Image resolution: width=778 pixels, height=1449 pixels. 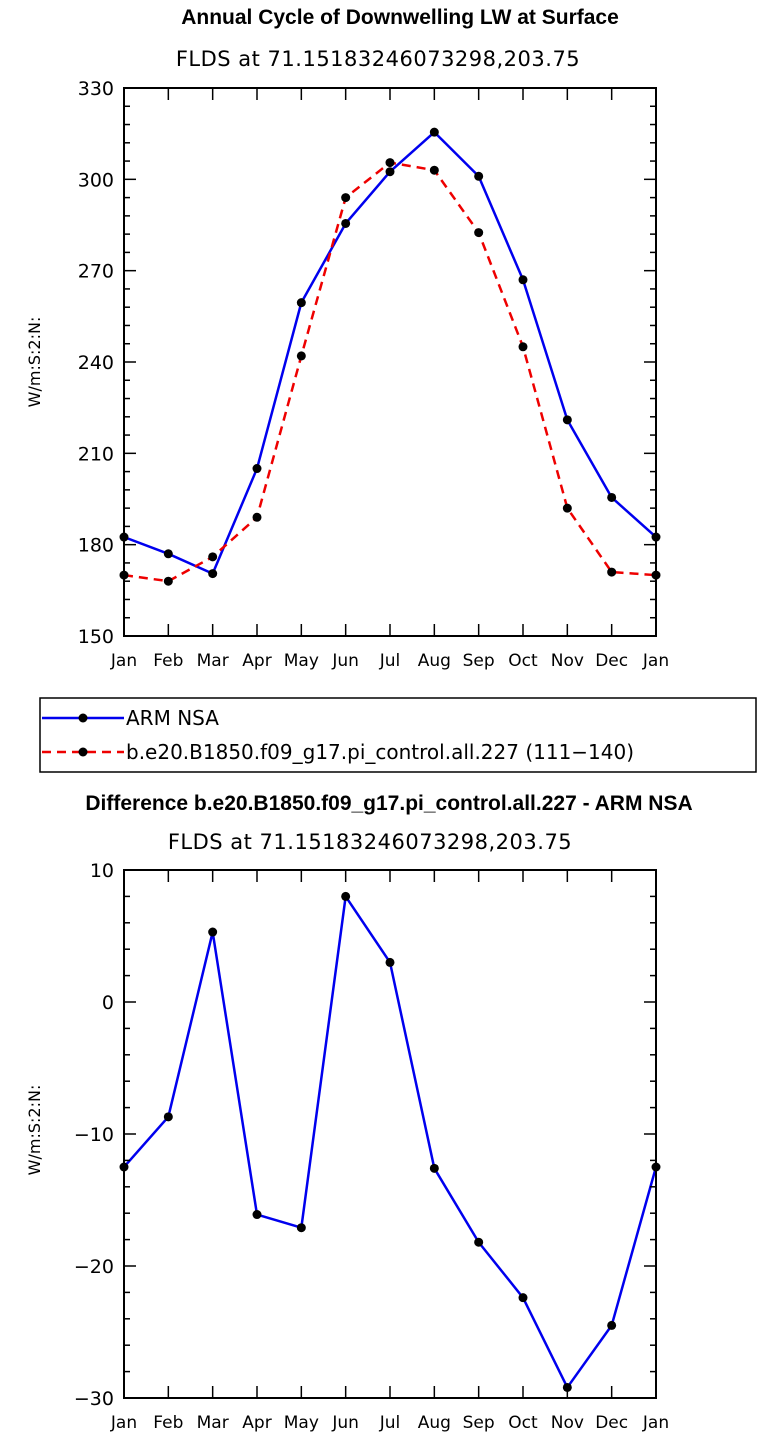 What do you see at coordinates (83, 752) in the screenshot?
I see `legend-marker-model` at bounding box center [83, 752].